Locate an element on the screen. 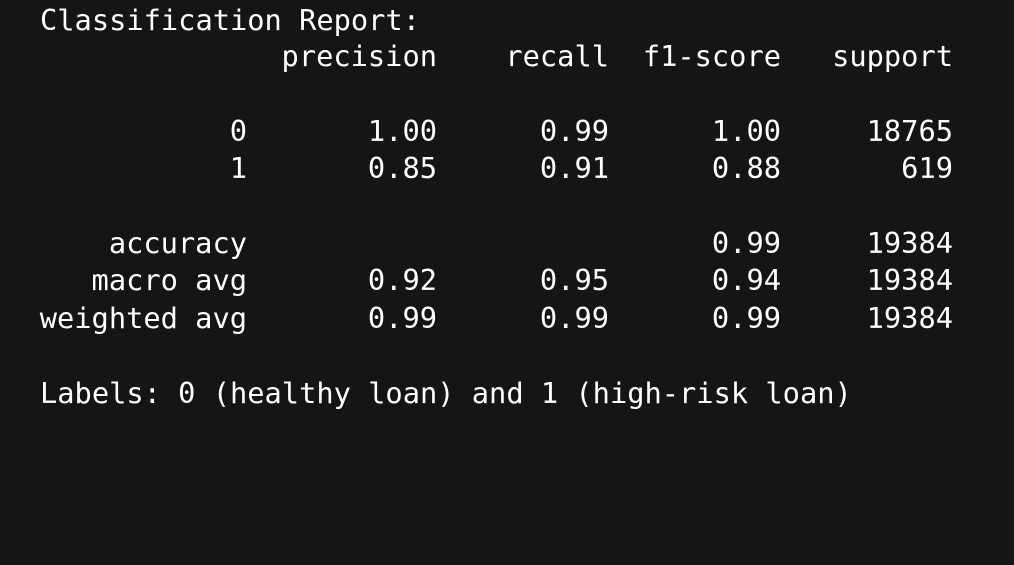  header-recall: recall is located at coordinates (557, 56).